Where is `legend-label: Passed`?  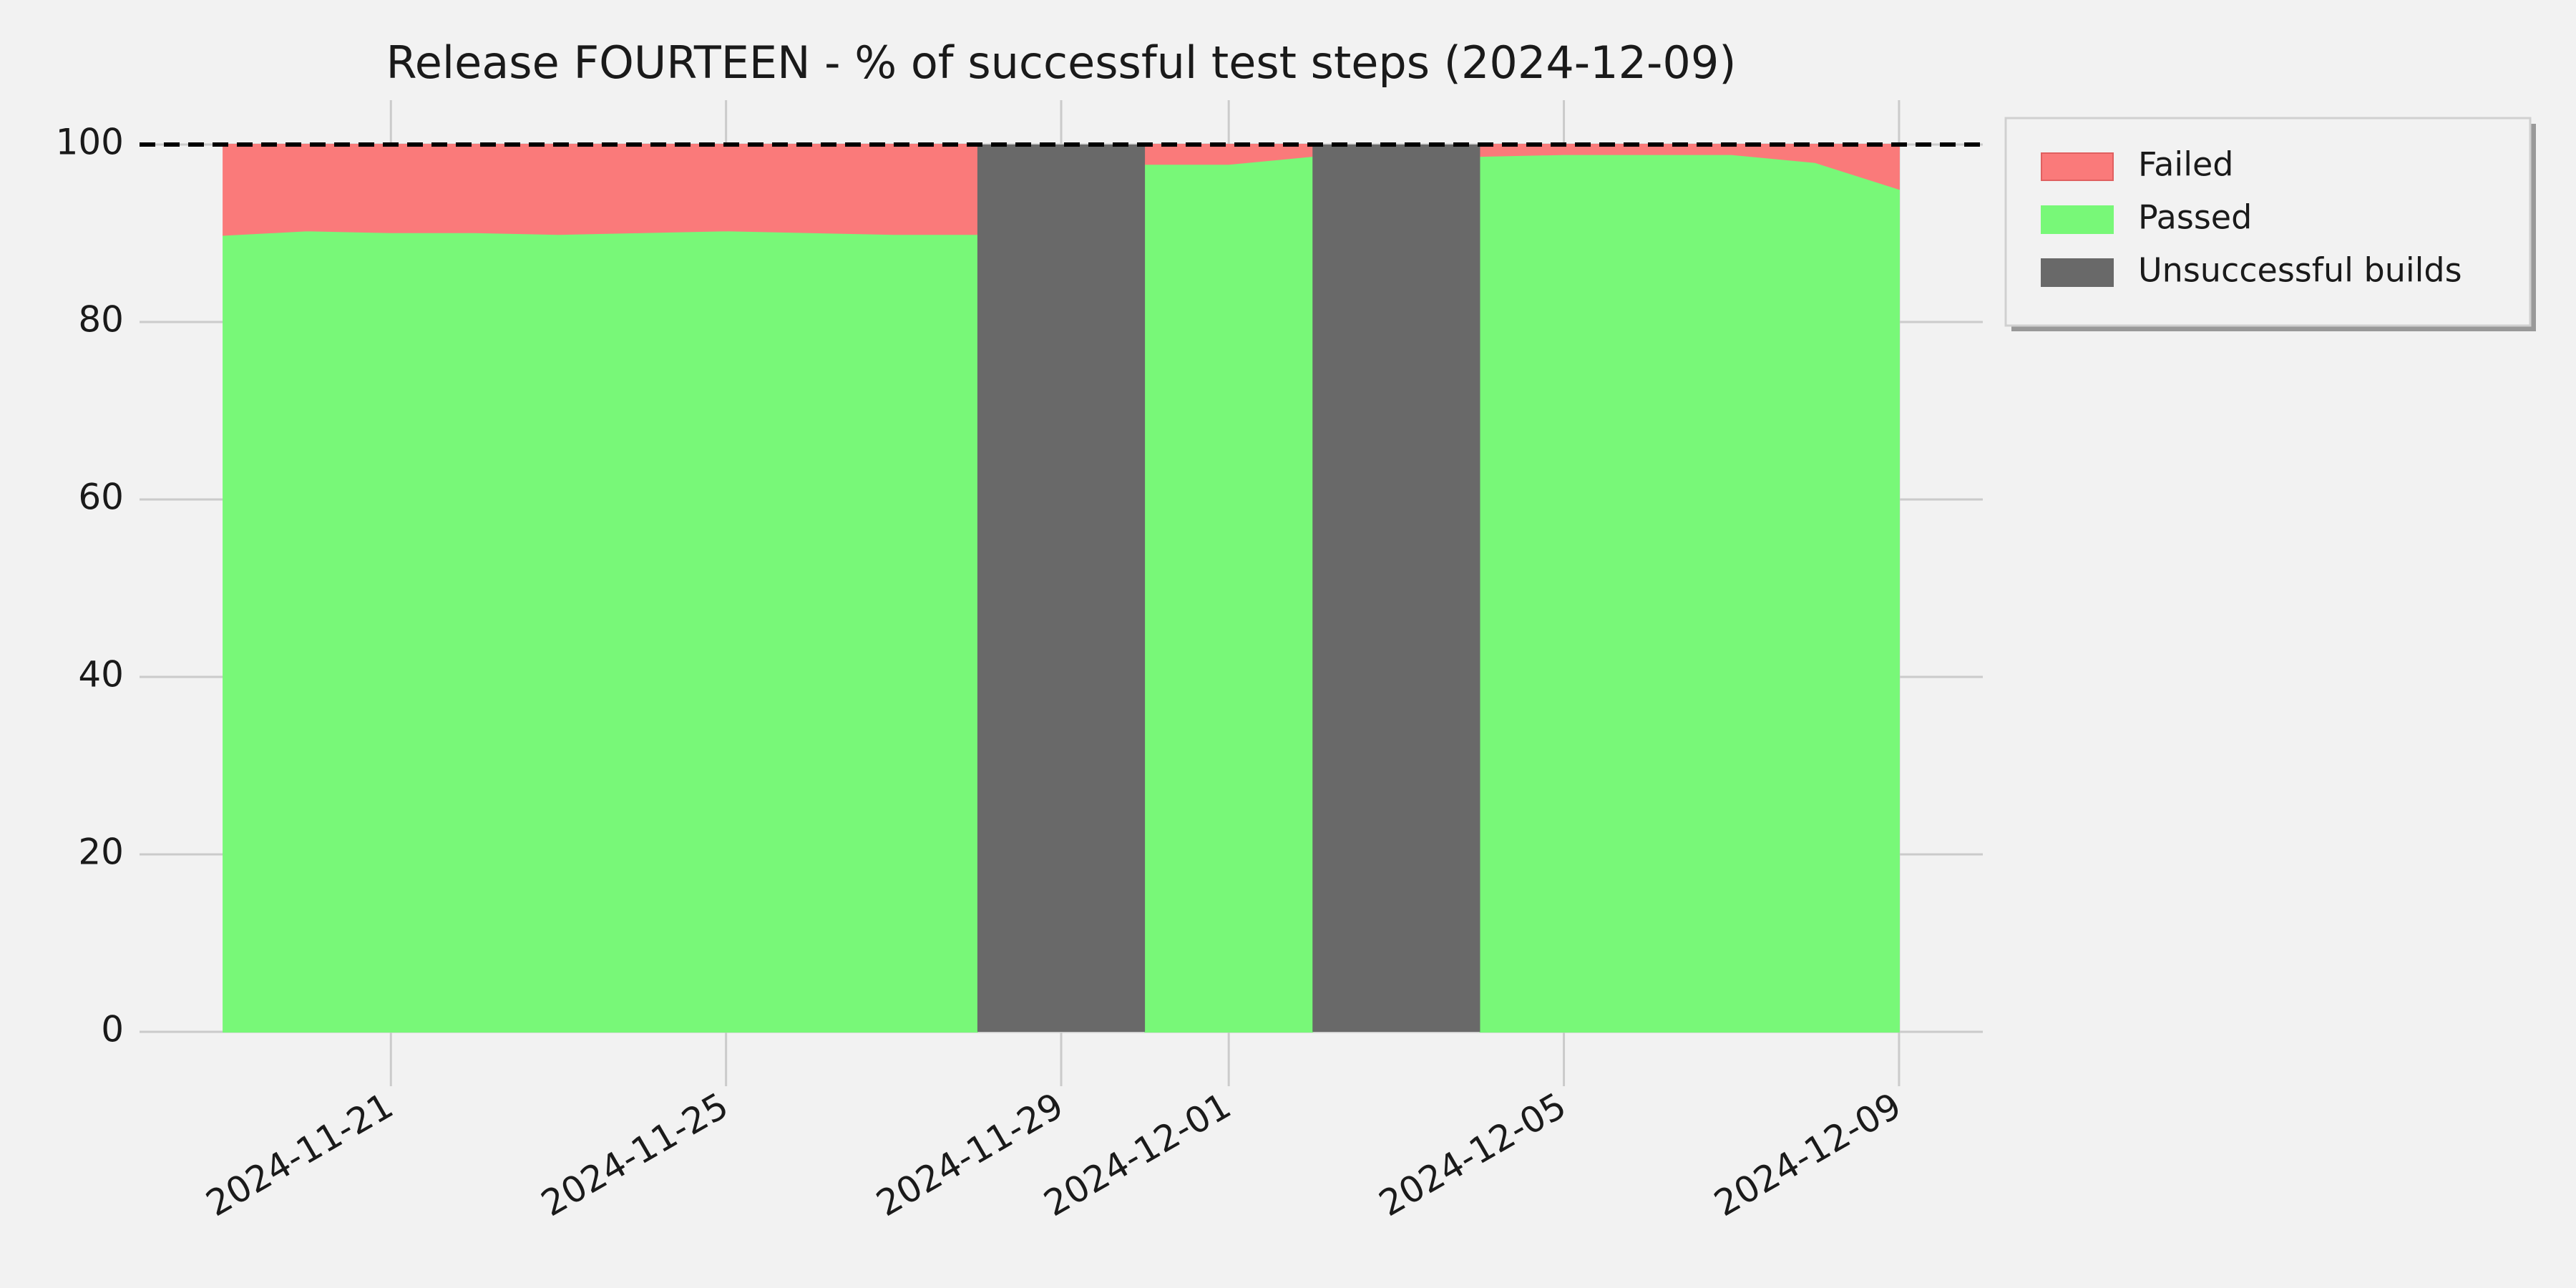
legend-label: Passed is located at coordinates (2195, 217).